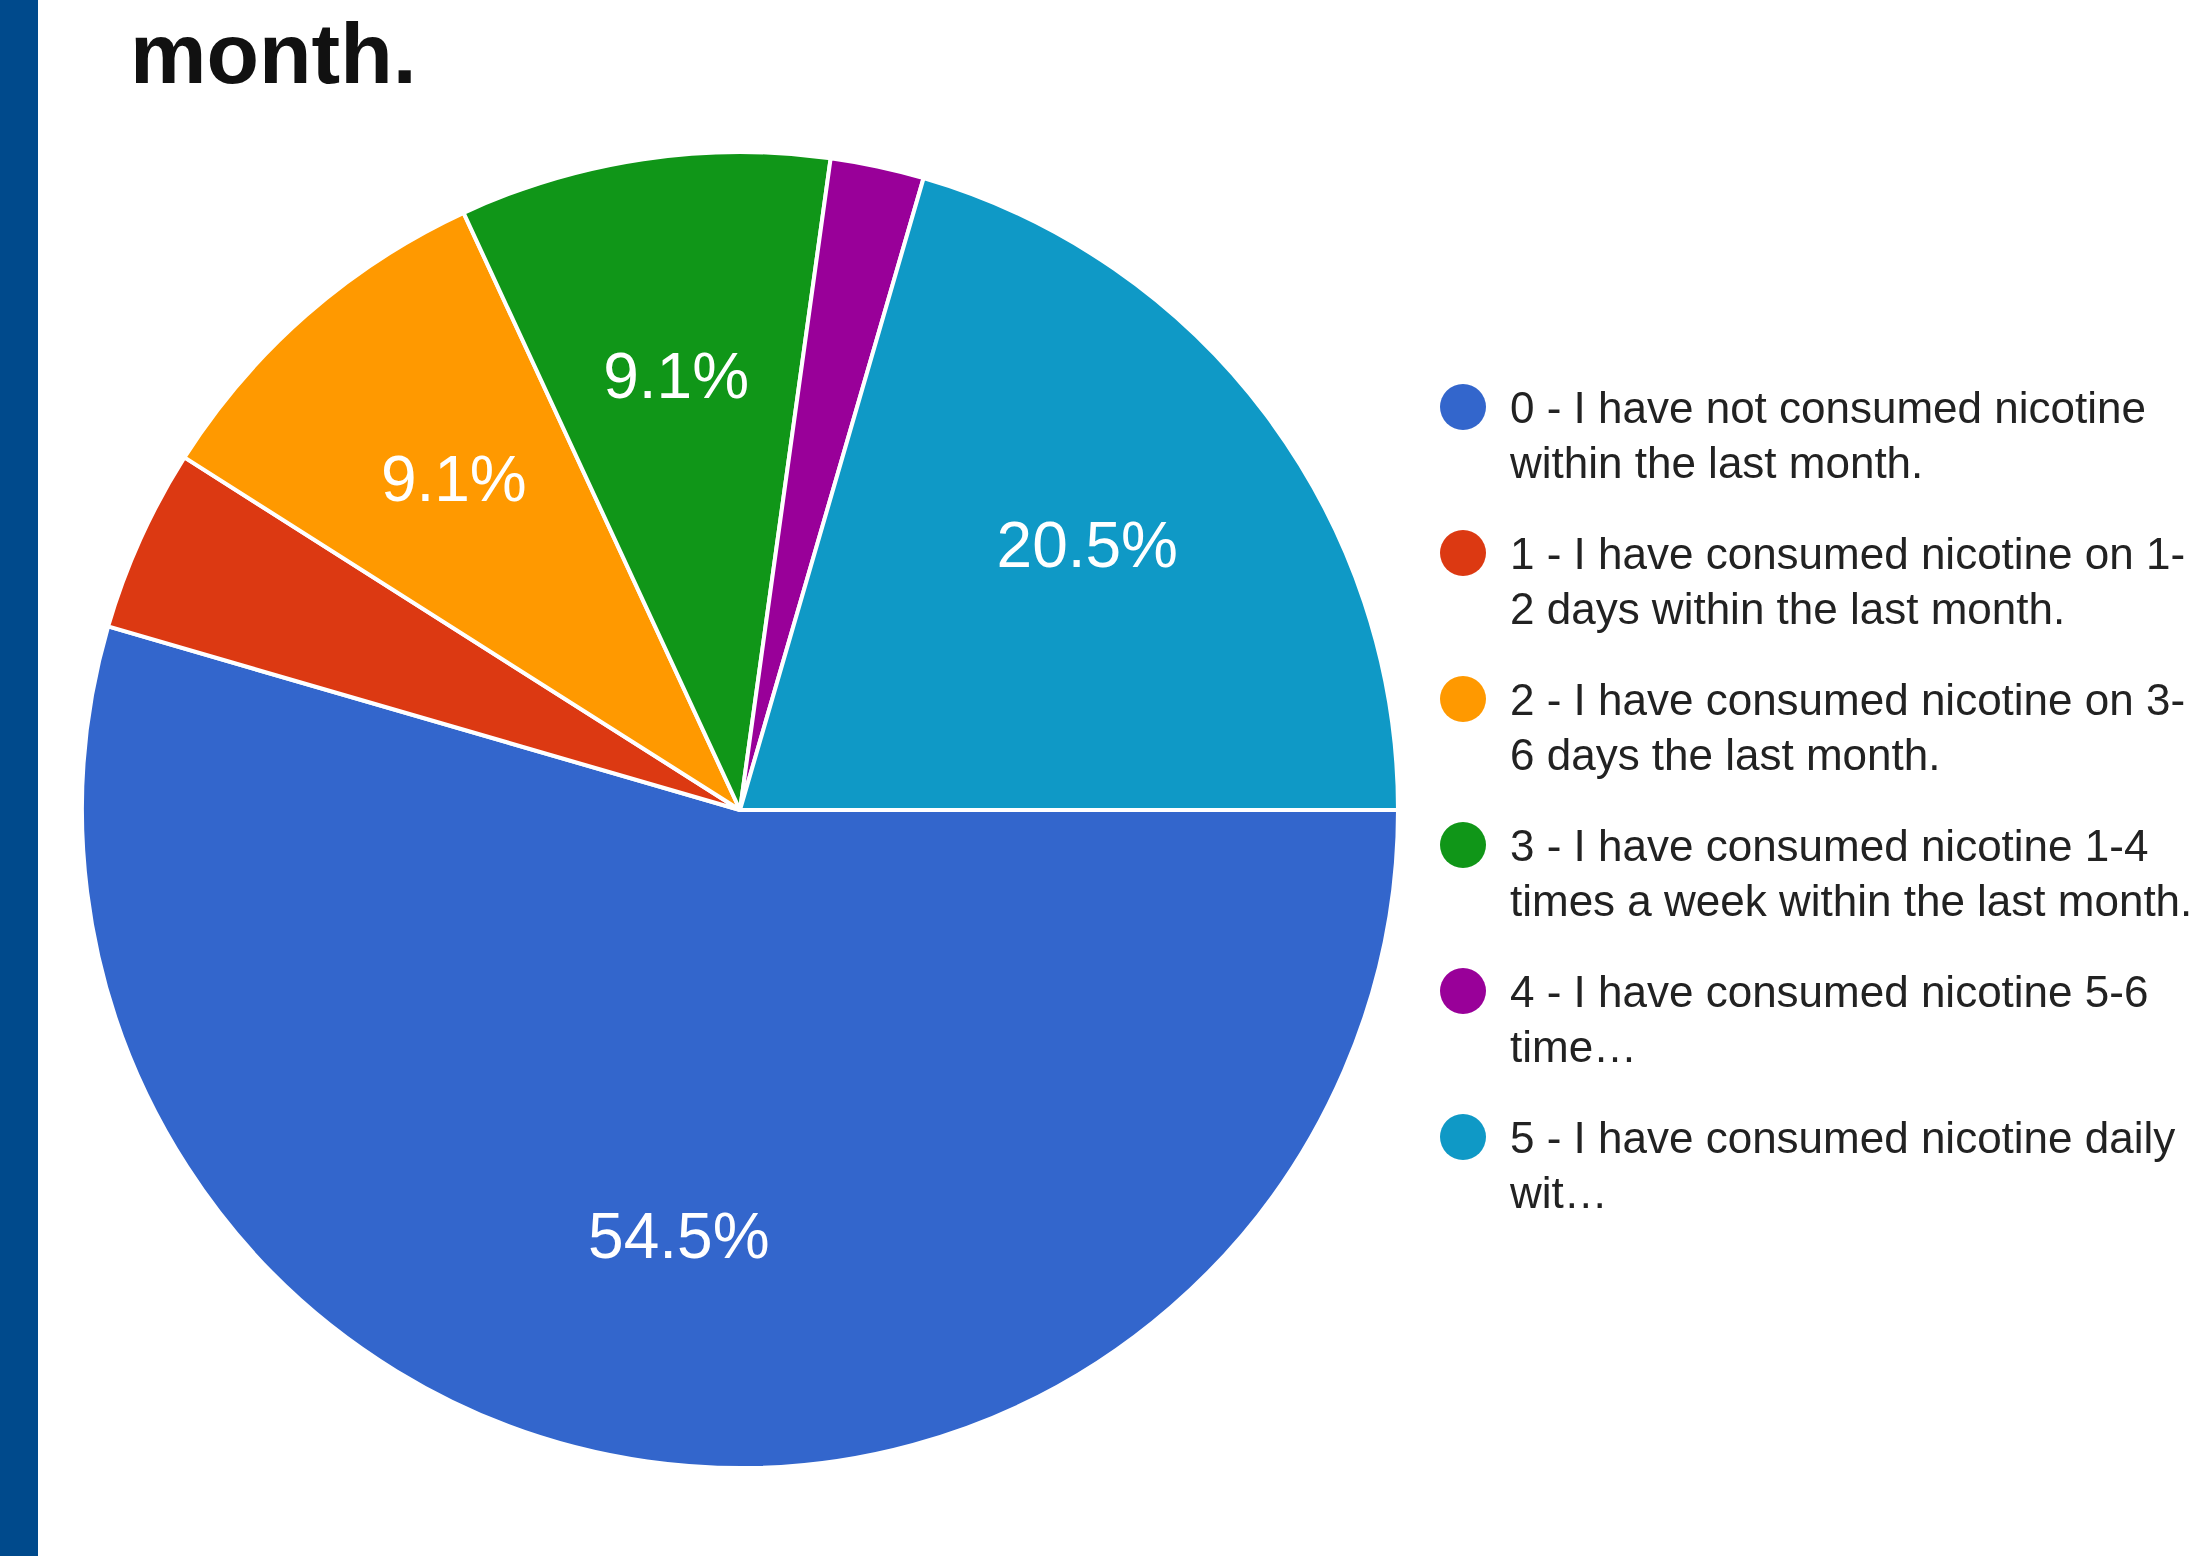 Image resolution: width=2212 pixels, height=1556 pixels. Describe the element at coordinates (1087, 544) in the screenshot. I see `data-label: 20.5%` at that location.